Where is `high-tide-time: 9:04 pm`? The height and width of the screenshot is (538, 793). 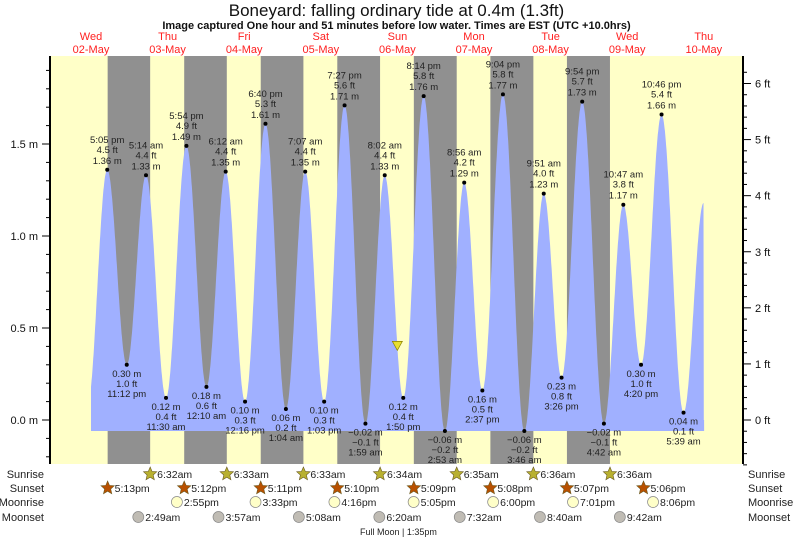 high-tide-time: 9:04 pm is located at coordinates (503, 64).